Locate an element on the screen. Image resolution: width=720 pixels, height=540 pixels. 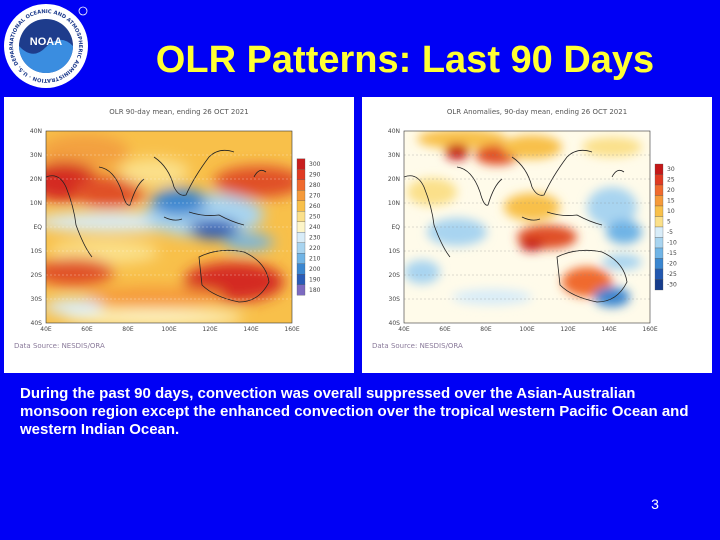
colorbar-label: 15 is located at coordinates (671, 201).